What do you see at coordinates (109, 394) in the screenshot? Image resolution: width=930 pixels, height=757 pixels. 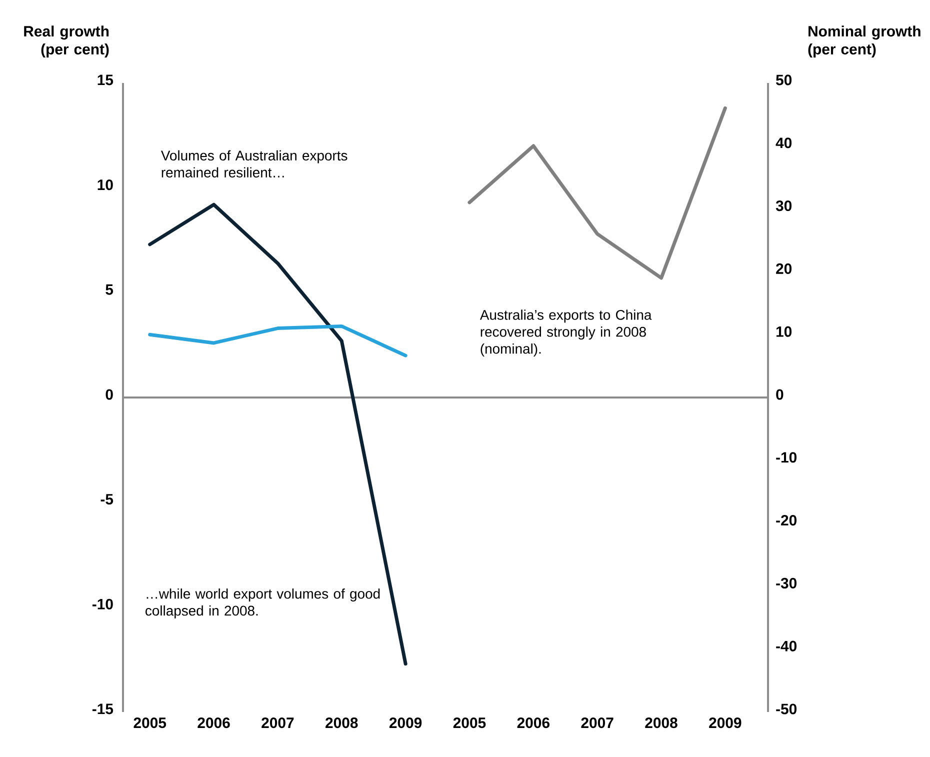 I see `y-tick-label: 0` at bounding box center [109, 394].